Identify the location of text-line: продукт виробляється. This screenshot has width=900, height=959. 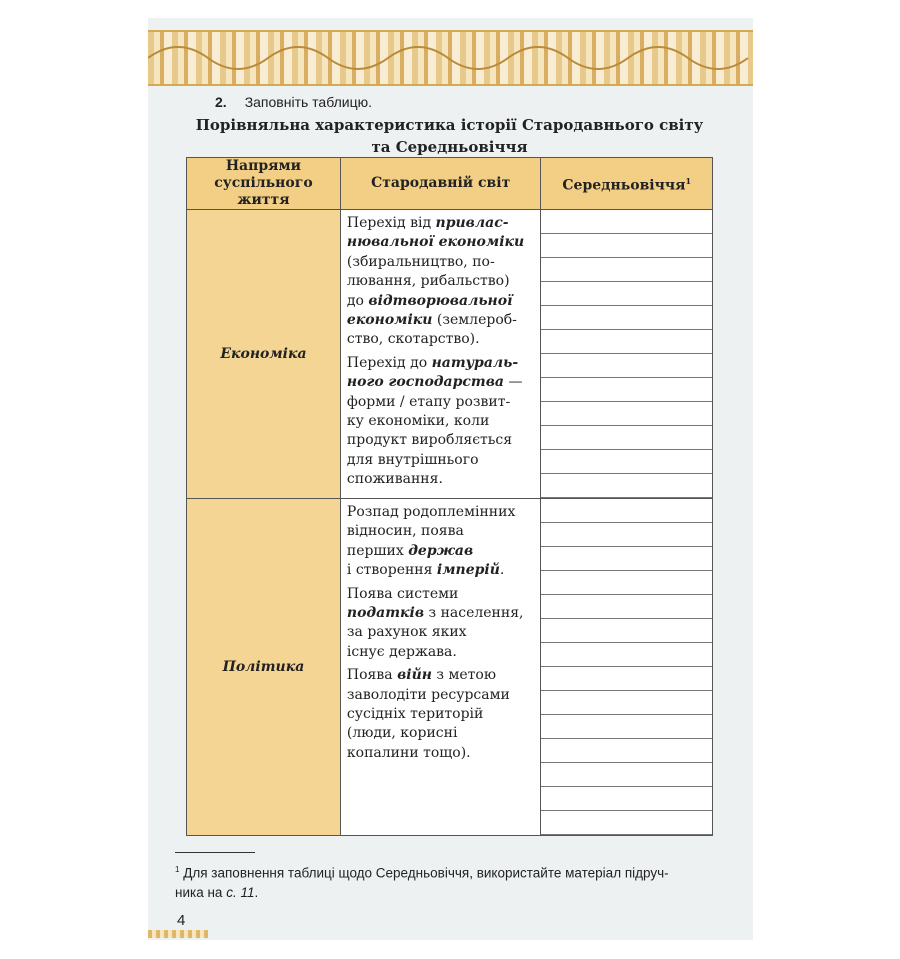
(441, 440).